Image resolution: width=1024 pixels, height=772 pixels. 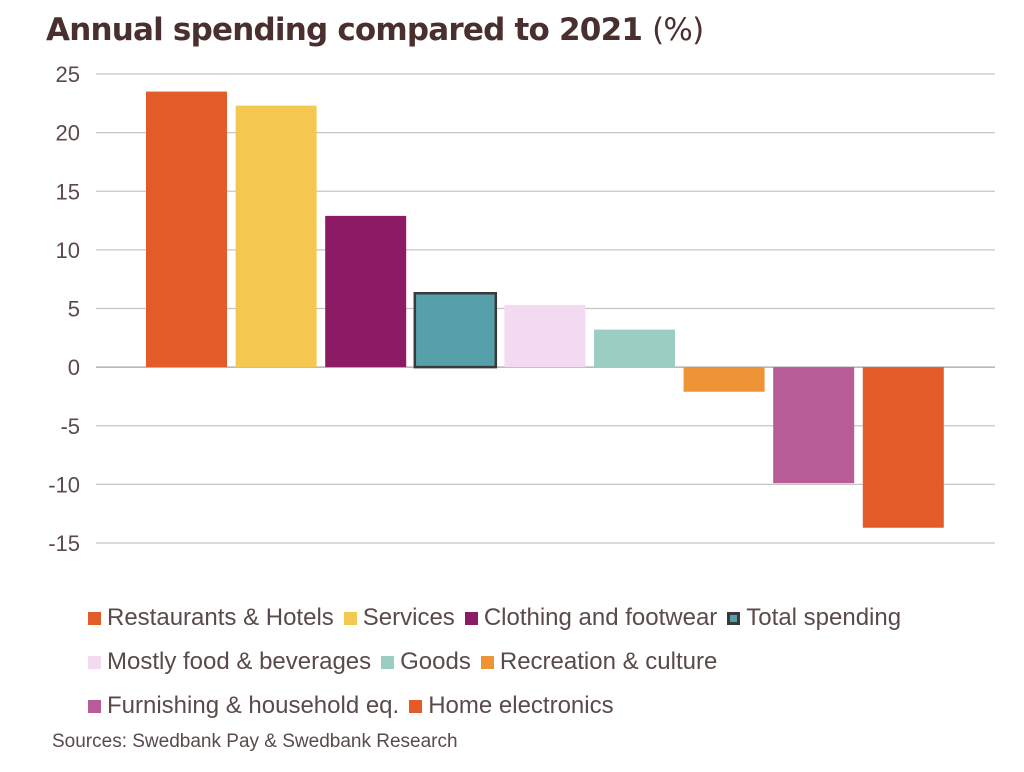 What do you see at coordinates (186, 229) in the screenshot?
I see `bar-restaurants-hotels` at bounding box center [186, 229].